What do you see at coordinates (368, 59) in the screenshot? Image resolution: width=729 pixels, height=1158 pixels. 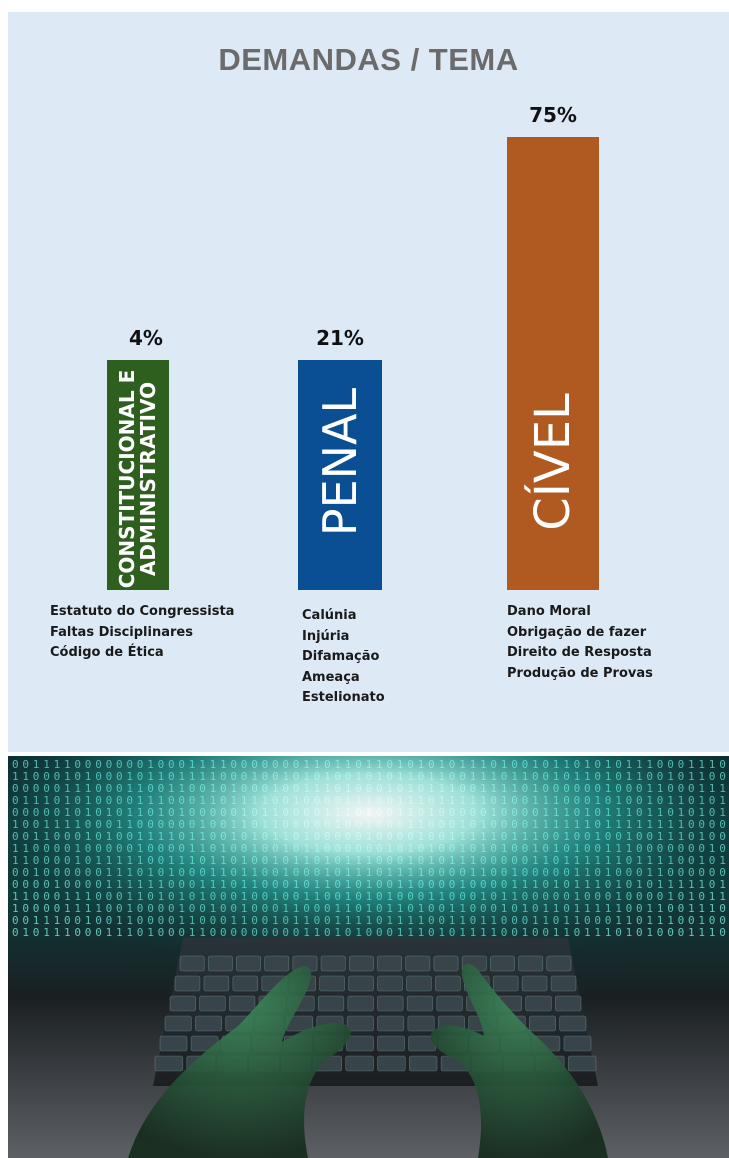 I see `chart-title: DEMANDAS / TEMA` at bounding box center [368, 59].